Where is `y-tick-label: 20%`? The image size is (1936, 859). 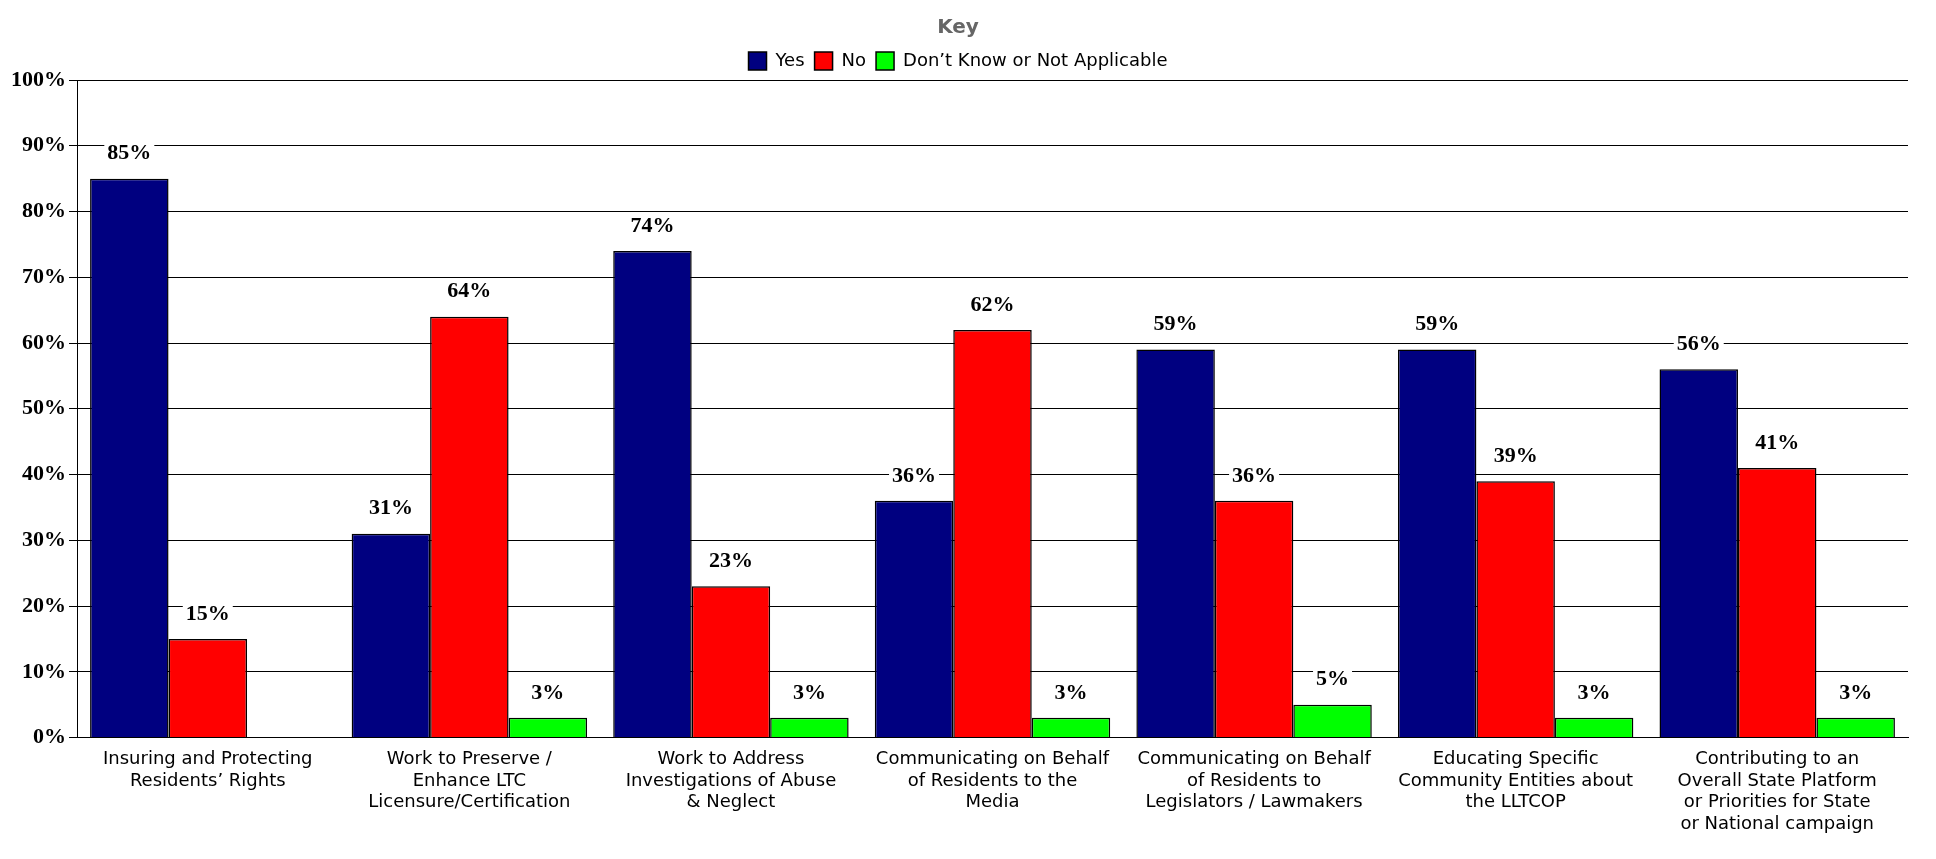 y-tick-label: 20% is located at coordinates (44, 604).